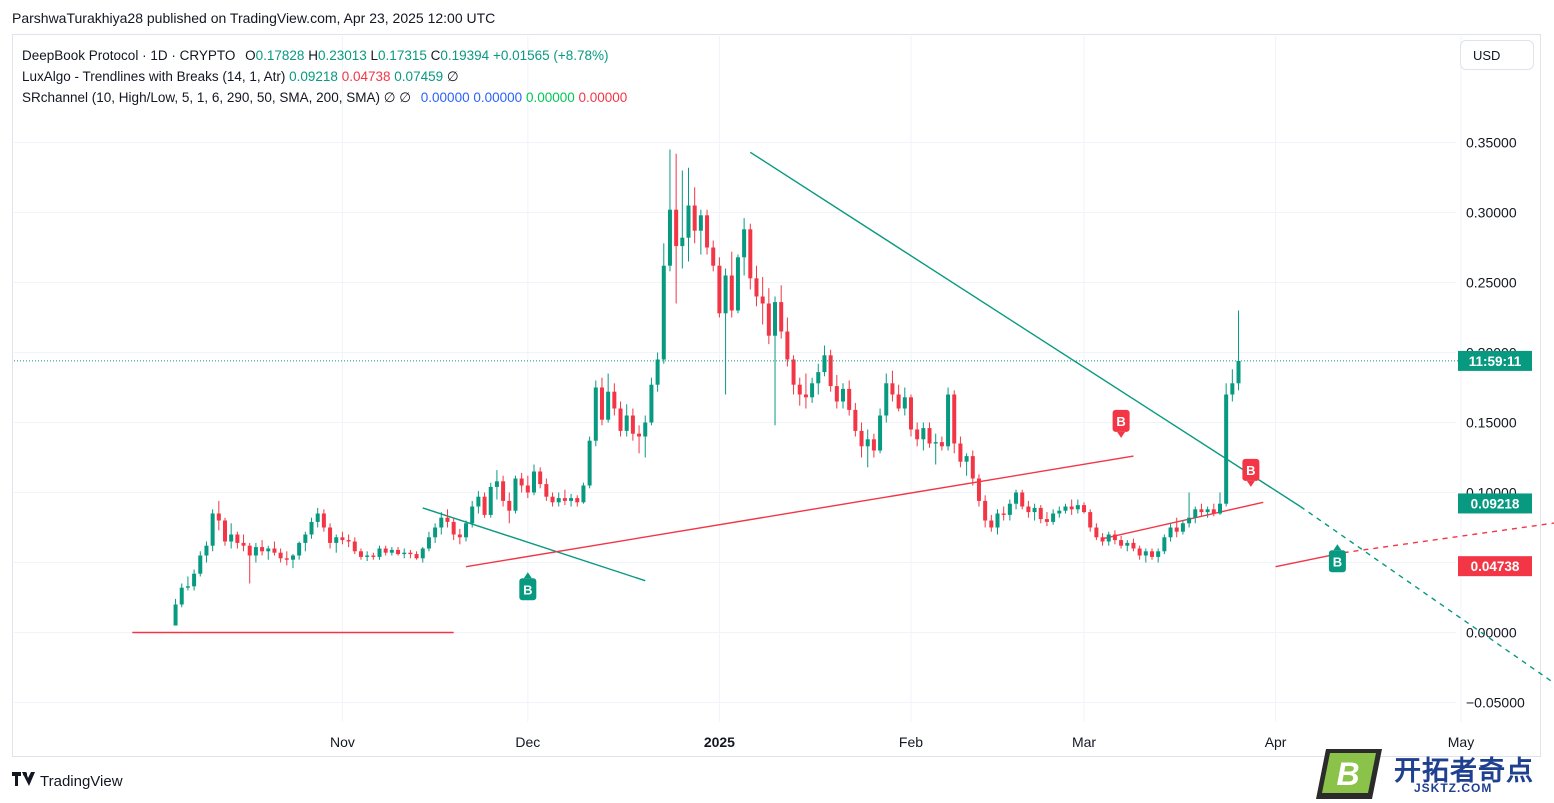  Describe the element at coordinates (550, 55) in the screenshot. I see `change-value: +0.01565 (+8.78%)` at that location.